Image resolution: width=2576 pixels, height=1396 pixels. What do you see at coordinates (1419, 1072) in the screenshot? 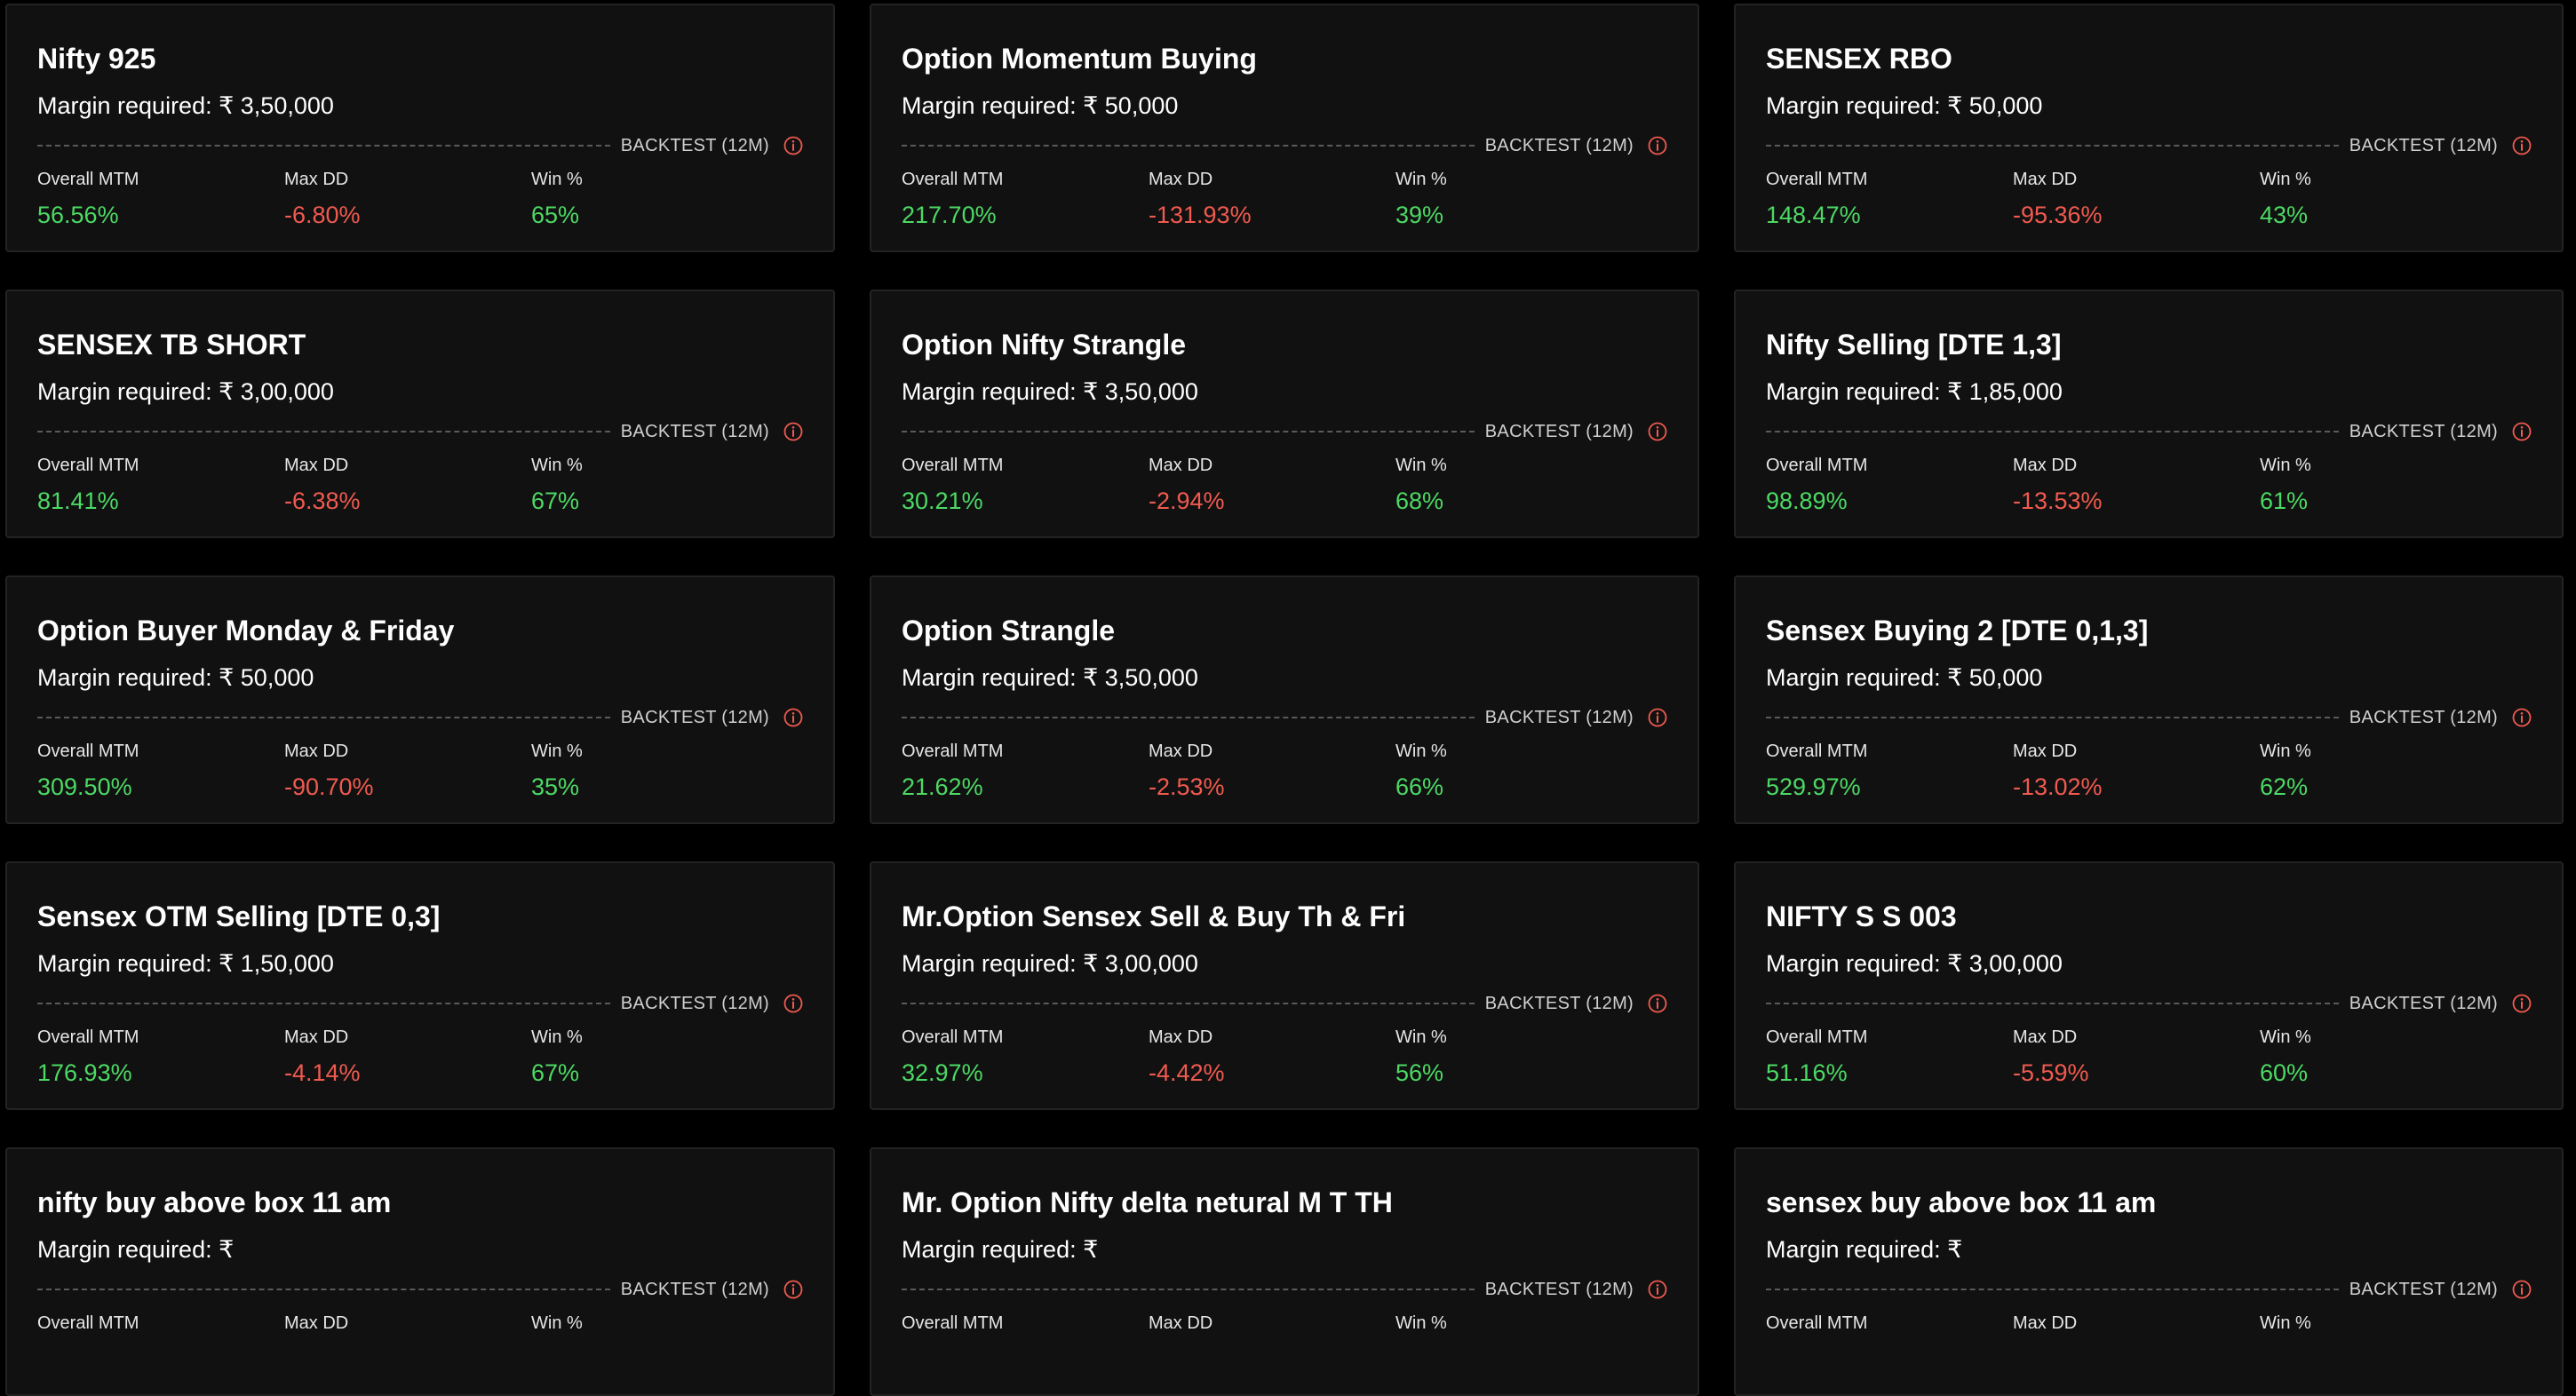
I see `win-pct-value: 56%` at bounding box center [1419, 1072].